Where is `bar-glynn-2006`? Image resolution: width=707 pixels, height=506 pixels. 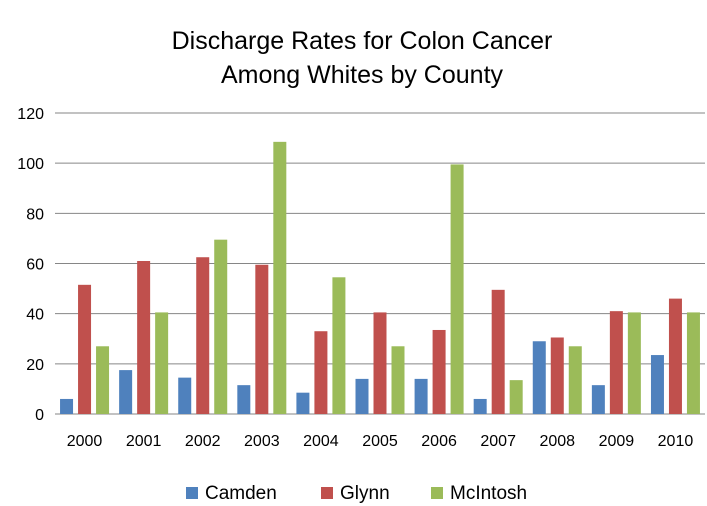
bar-glynn-2006 is located at coordinates (439, 371).